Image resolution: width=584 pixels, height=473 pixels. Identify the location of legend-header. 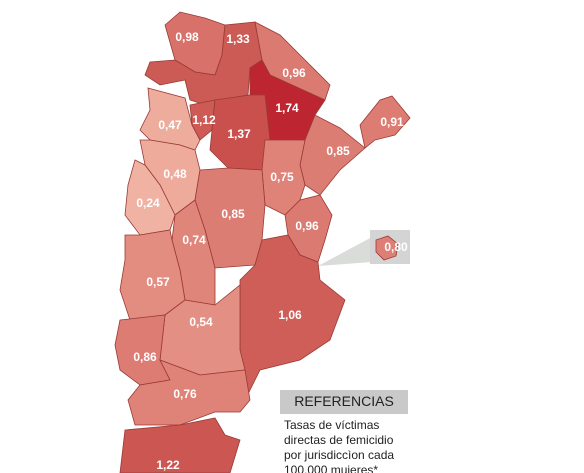
(344, 402).